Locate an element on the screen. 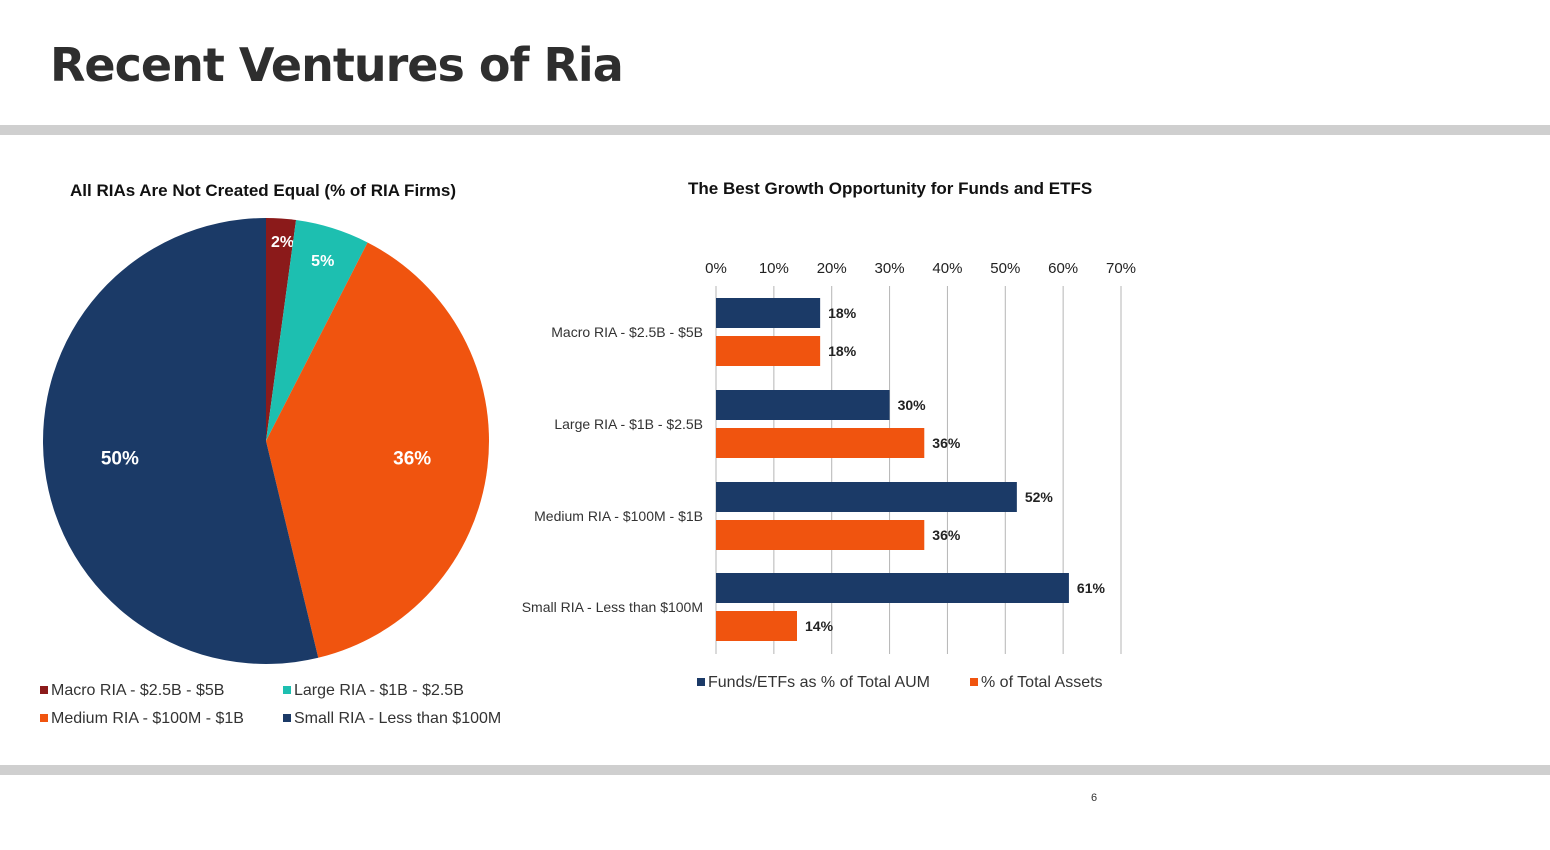 This screenshot has height=850, width=1550. bottom-divider is located at coordinates (775, 770).